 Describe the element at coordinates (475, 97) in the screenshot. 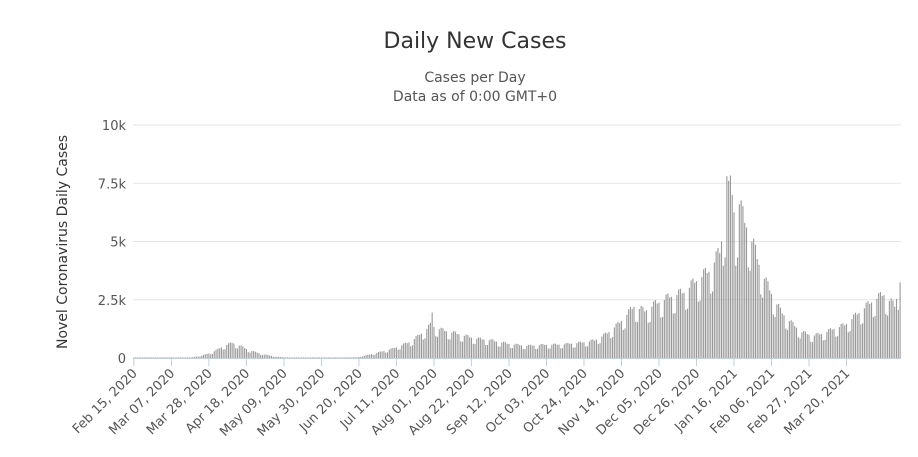

I see `chart-subtitle-line-2: Data as of 0:00 GMT+0` at that location.